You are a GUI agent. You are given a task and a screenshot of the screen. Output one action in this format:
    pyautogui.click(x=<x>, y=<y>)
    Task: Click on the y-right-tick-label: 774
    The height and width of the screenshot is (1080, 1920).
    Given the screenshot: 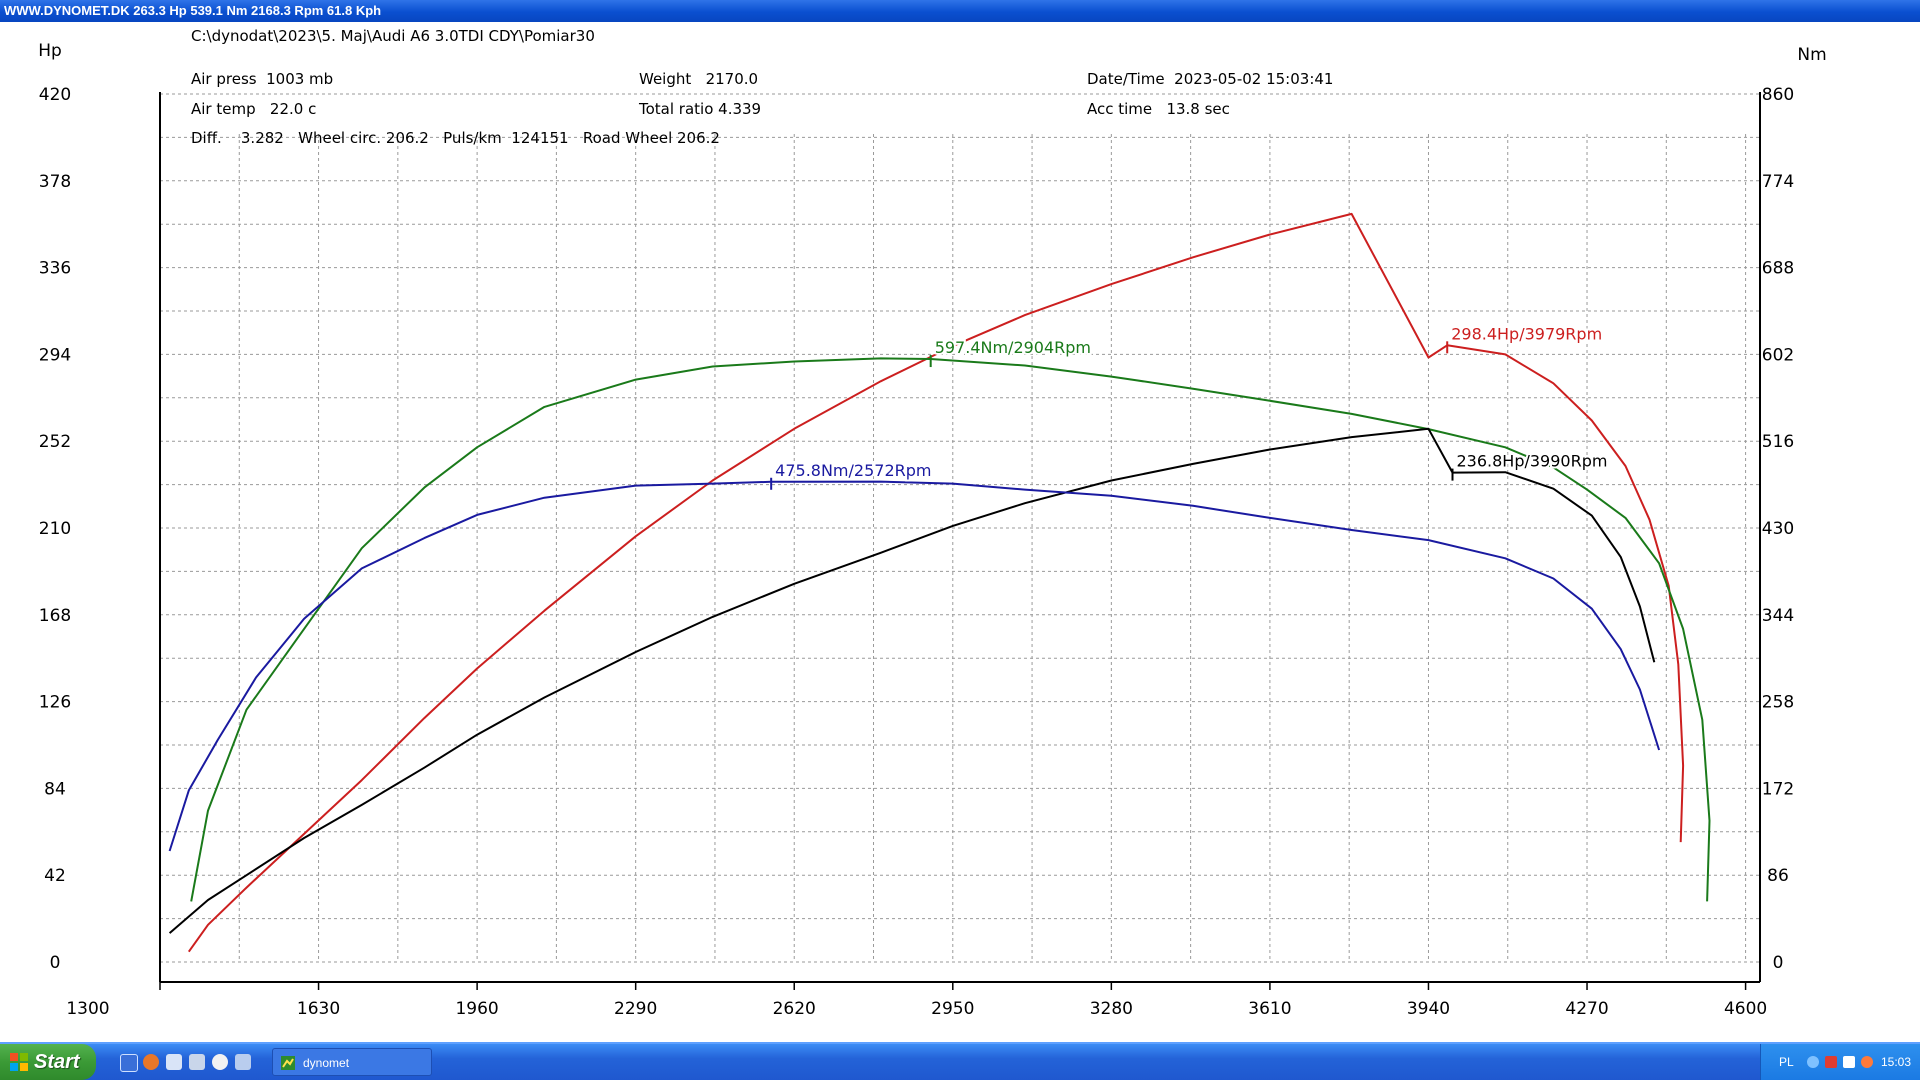 What is the action you would take?
    pyautogui.click(x=1778, y=182)
    